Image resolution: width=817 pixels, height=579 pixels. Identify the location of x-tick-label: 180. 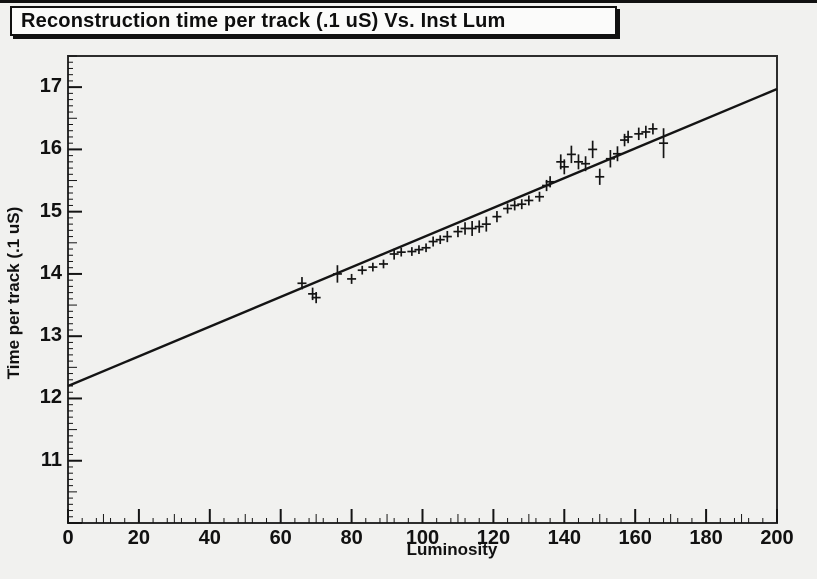
(706, 538).